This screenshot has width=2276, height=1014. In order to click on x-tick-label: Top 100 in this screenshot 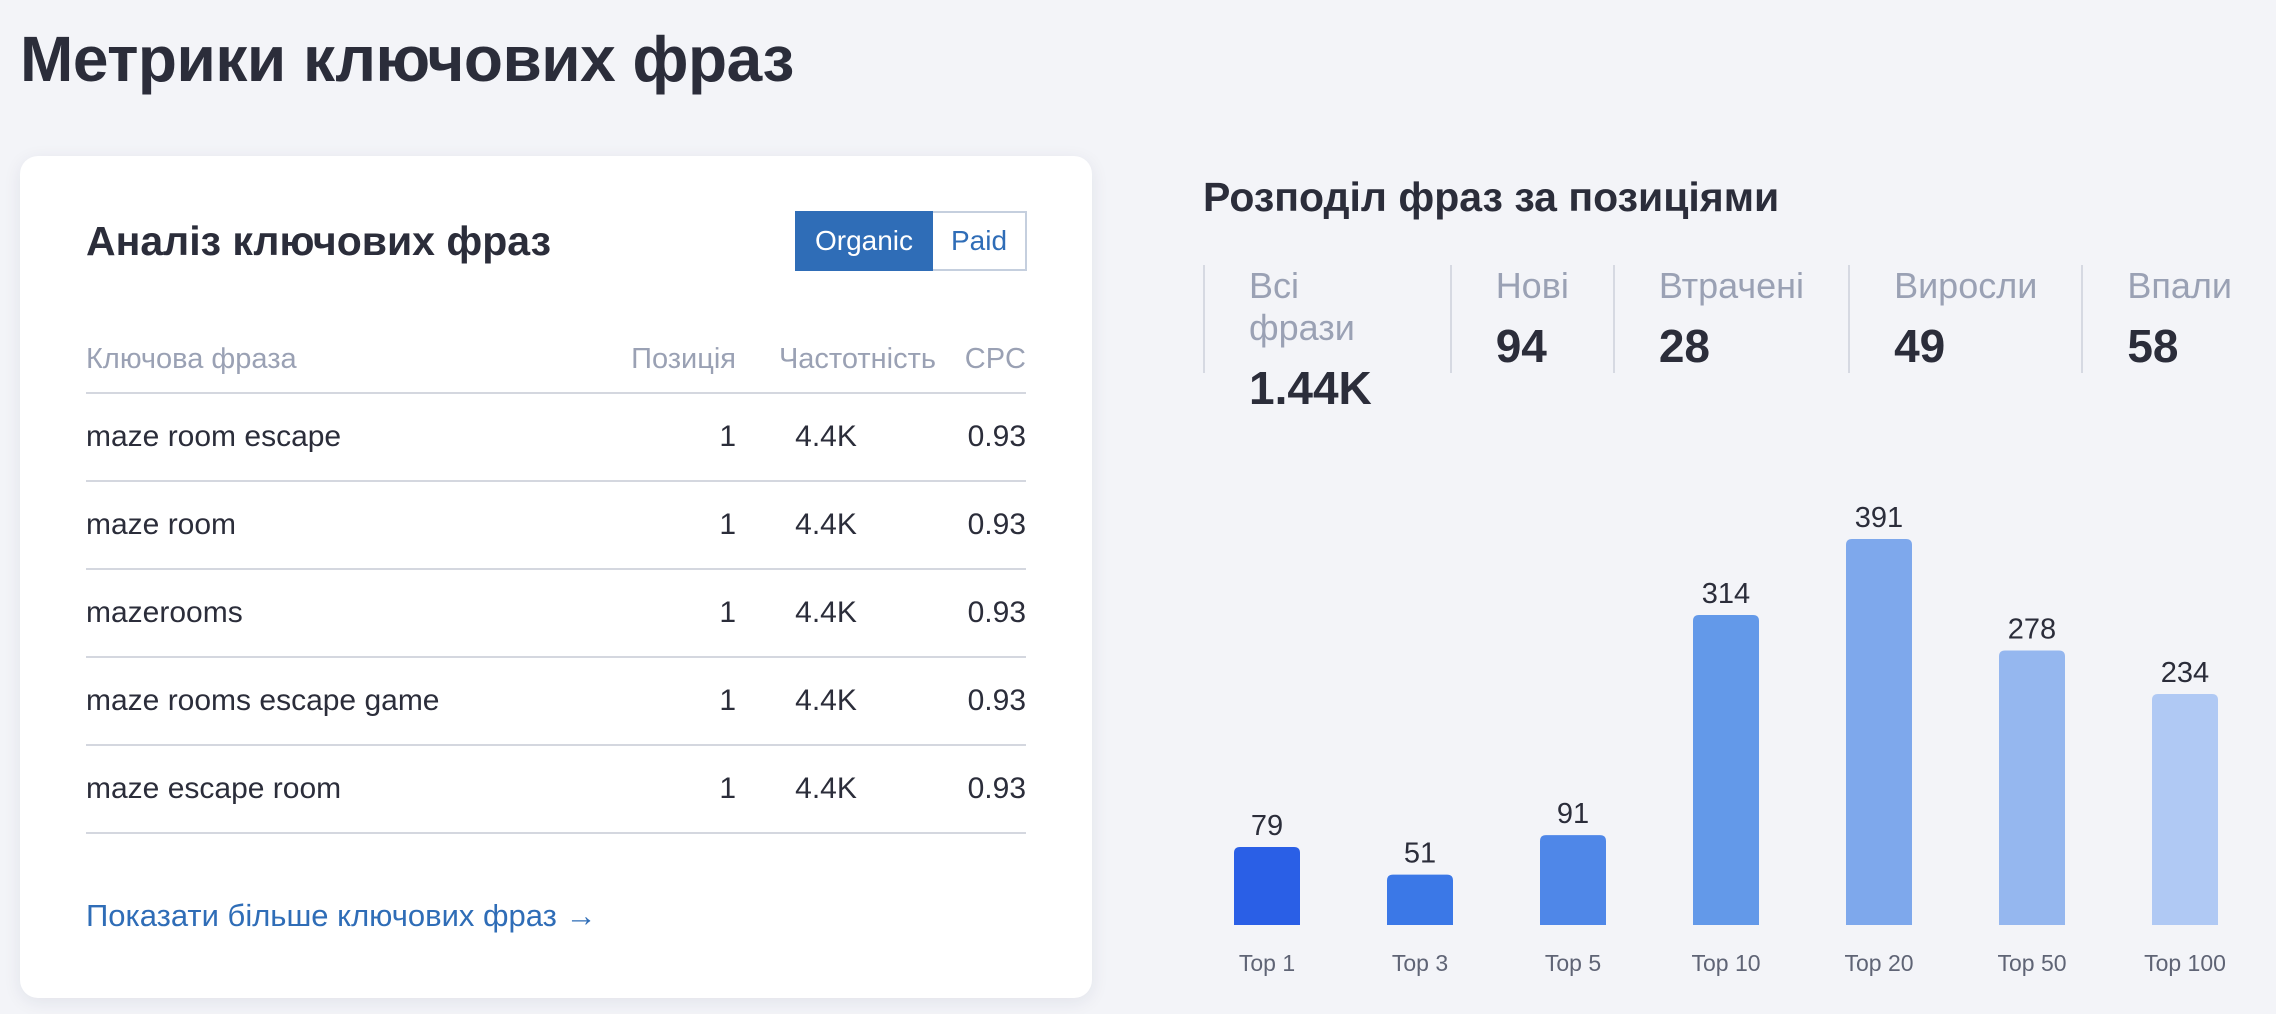, I will do `click(2185, 963)`.